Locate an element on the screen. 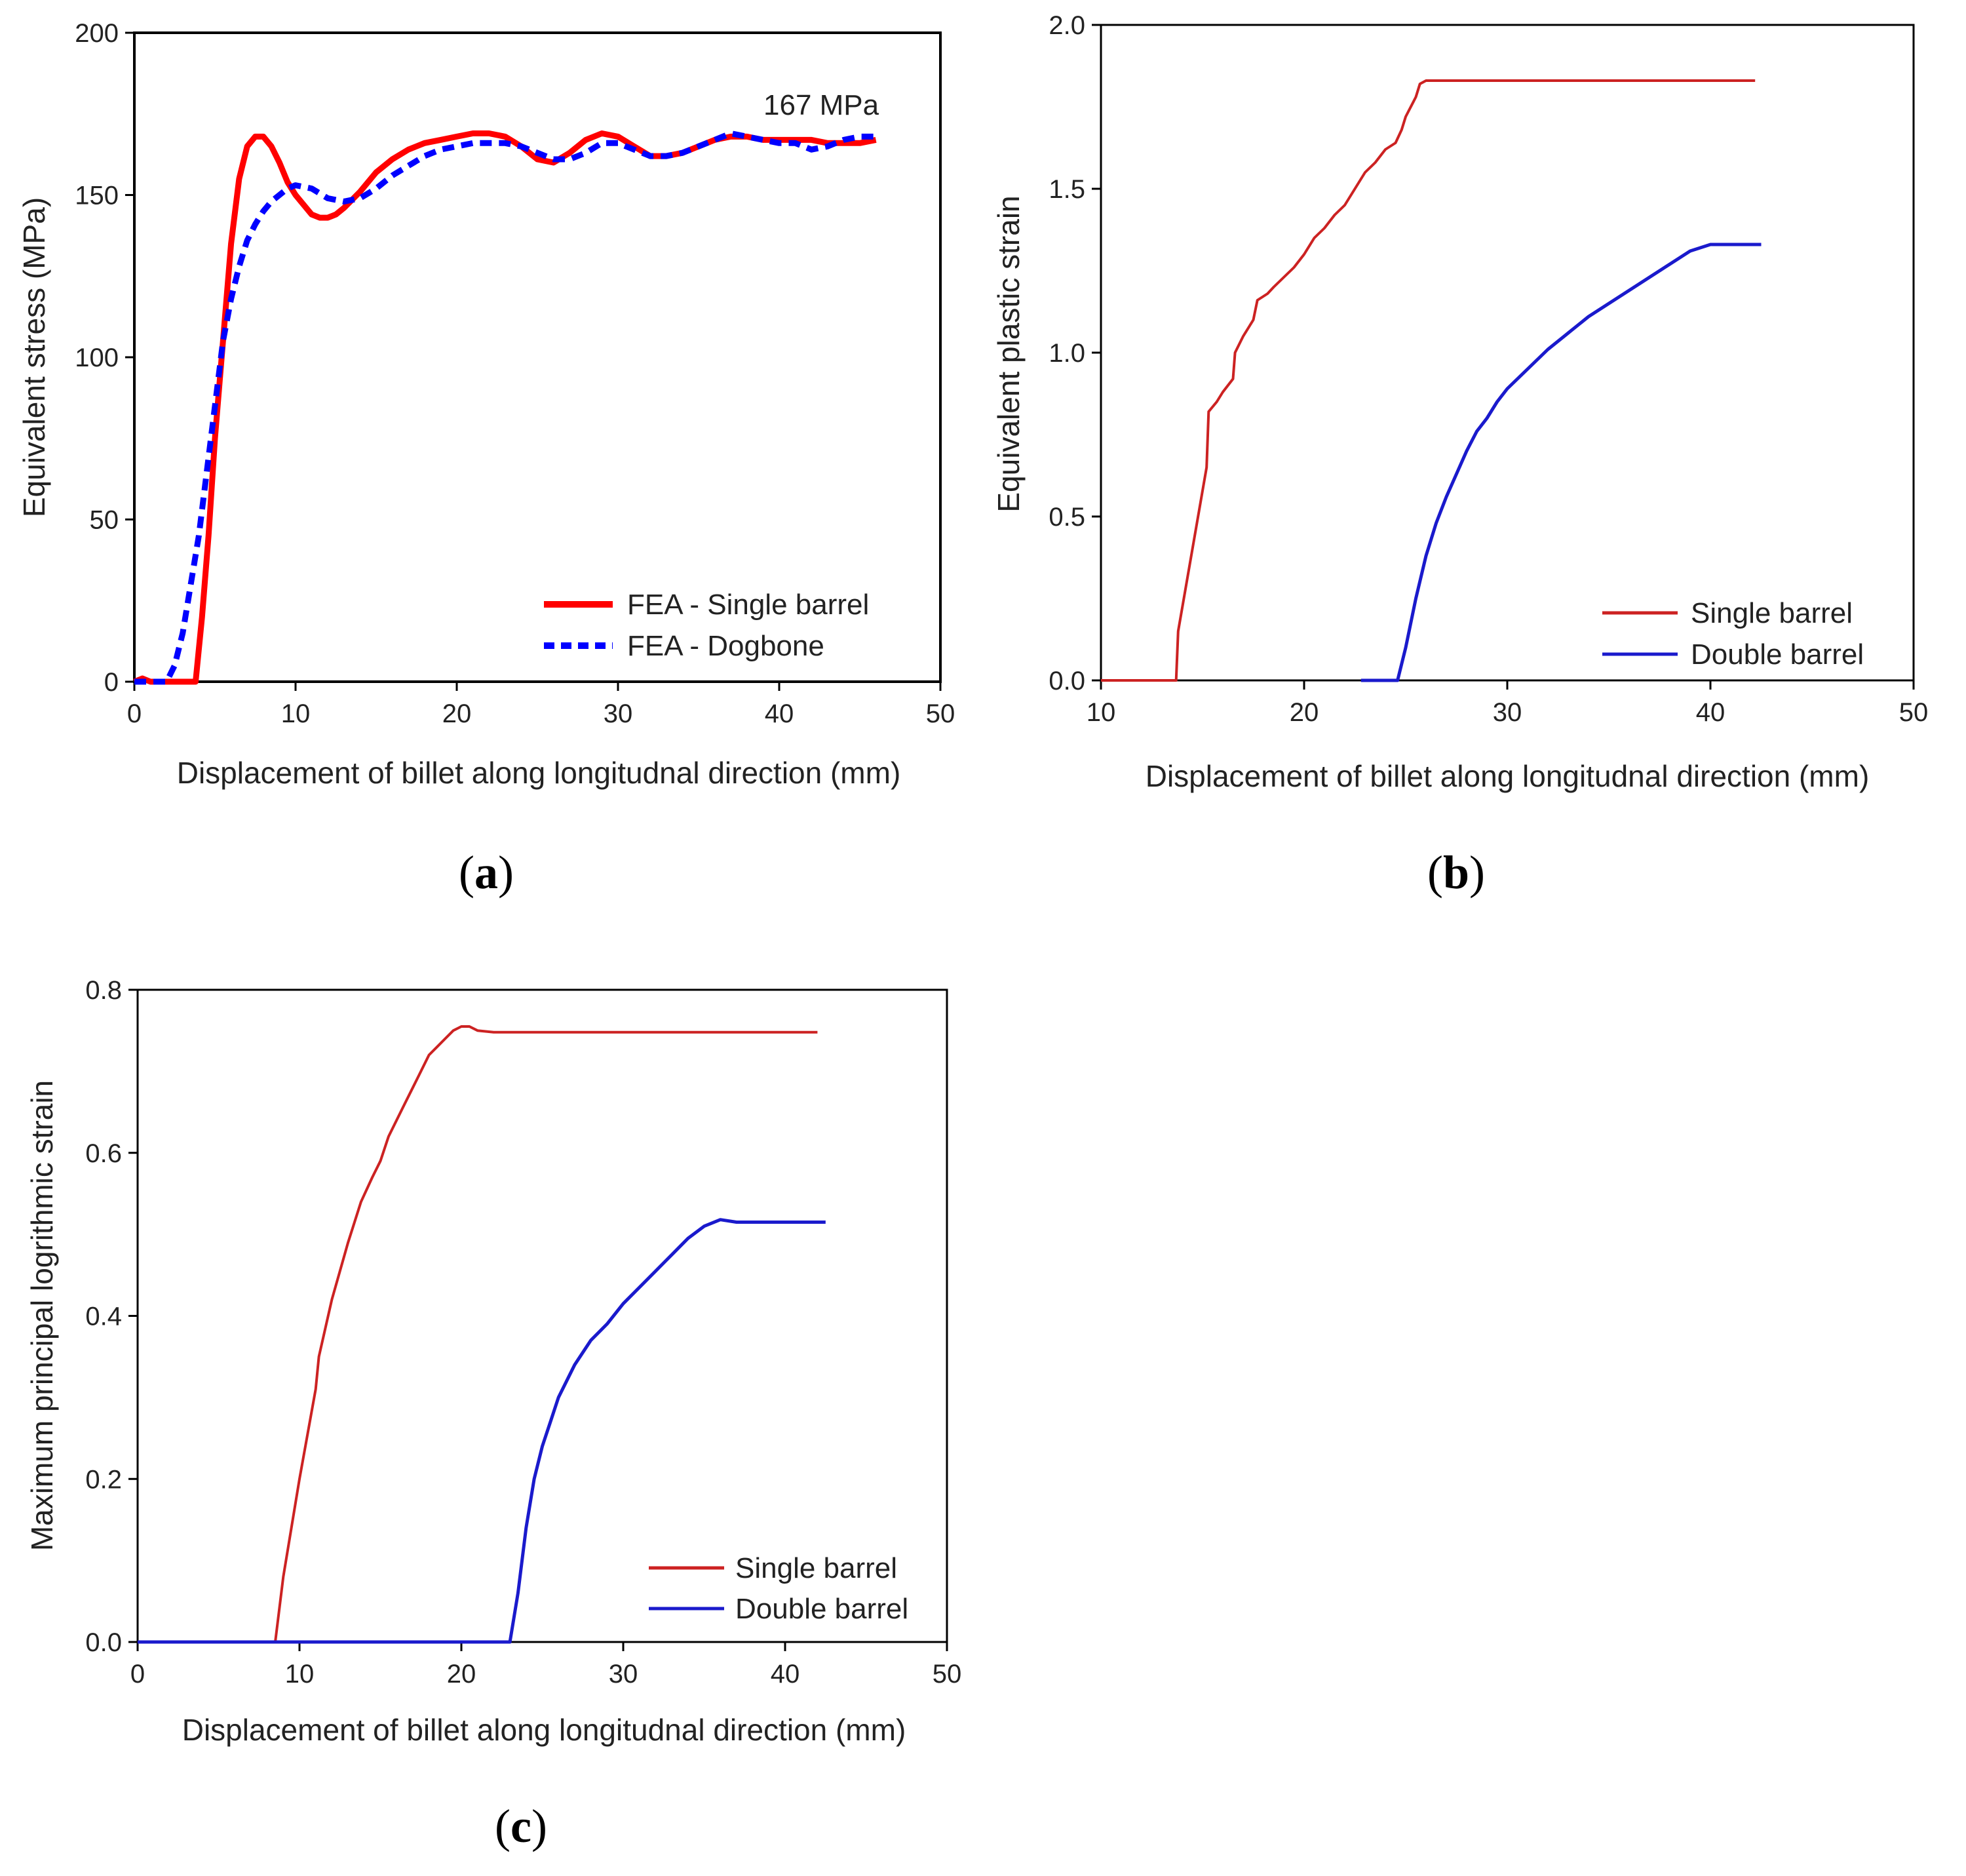 The image size is (1966, 1876). panel-b-series-double-barrel is located at coordinates (1561, 462).